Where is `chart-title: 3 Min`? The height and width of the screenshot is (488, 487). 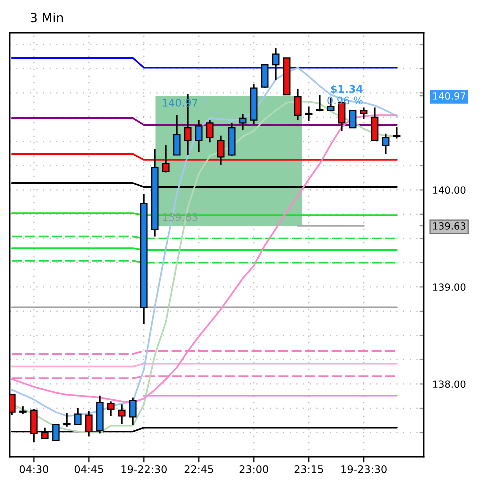 chart-title: 3 Min is located at coordinates (47, 17).